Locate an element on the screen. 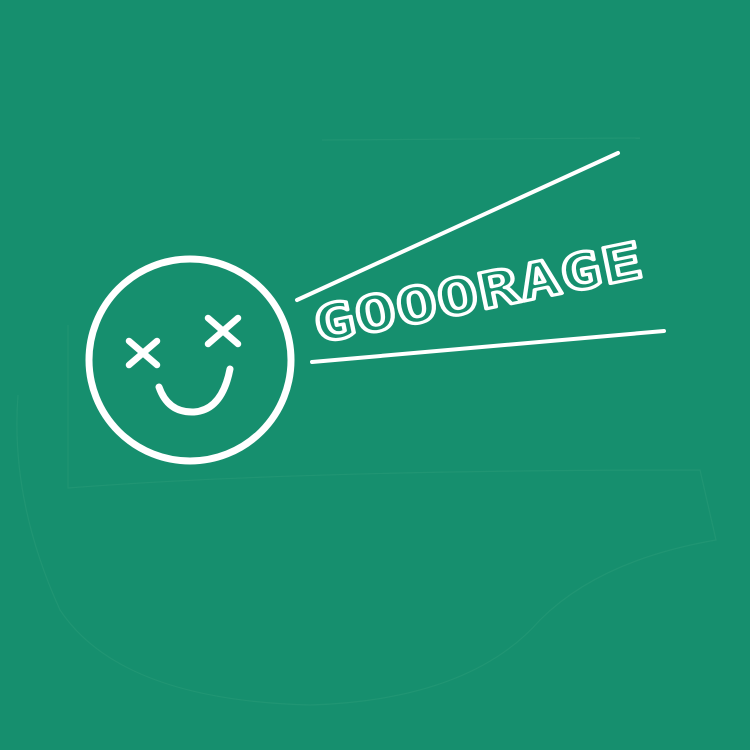 This screenshot has height=750, width=750. speed-lines is located at coordinates (480, 257).